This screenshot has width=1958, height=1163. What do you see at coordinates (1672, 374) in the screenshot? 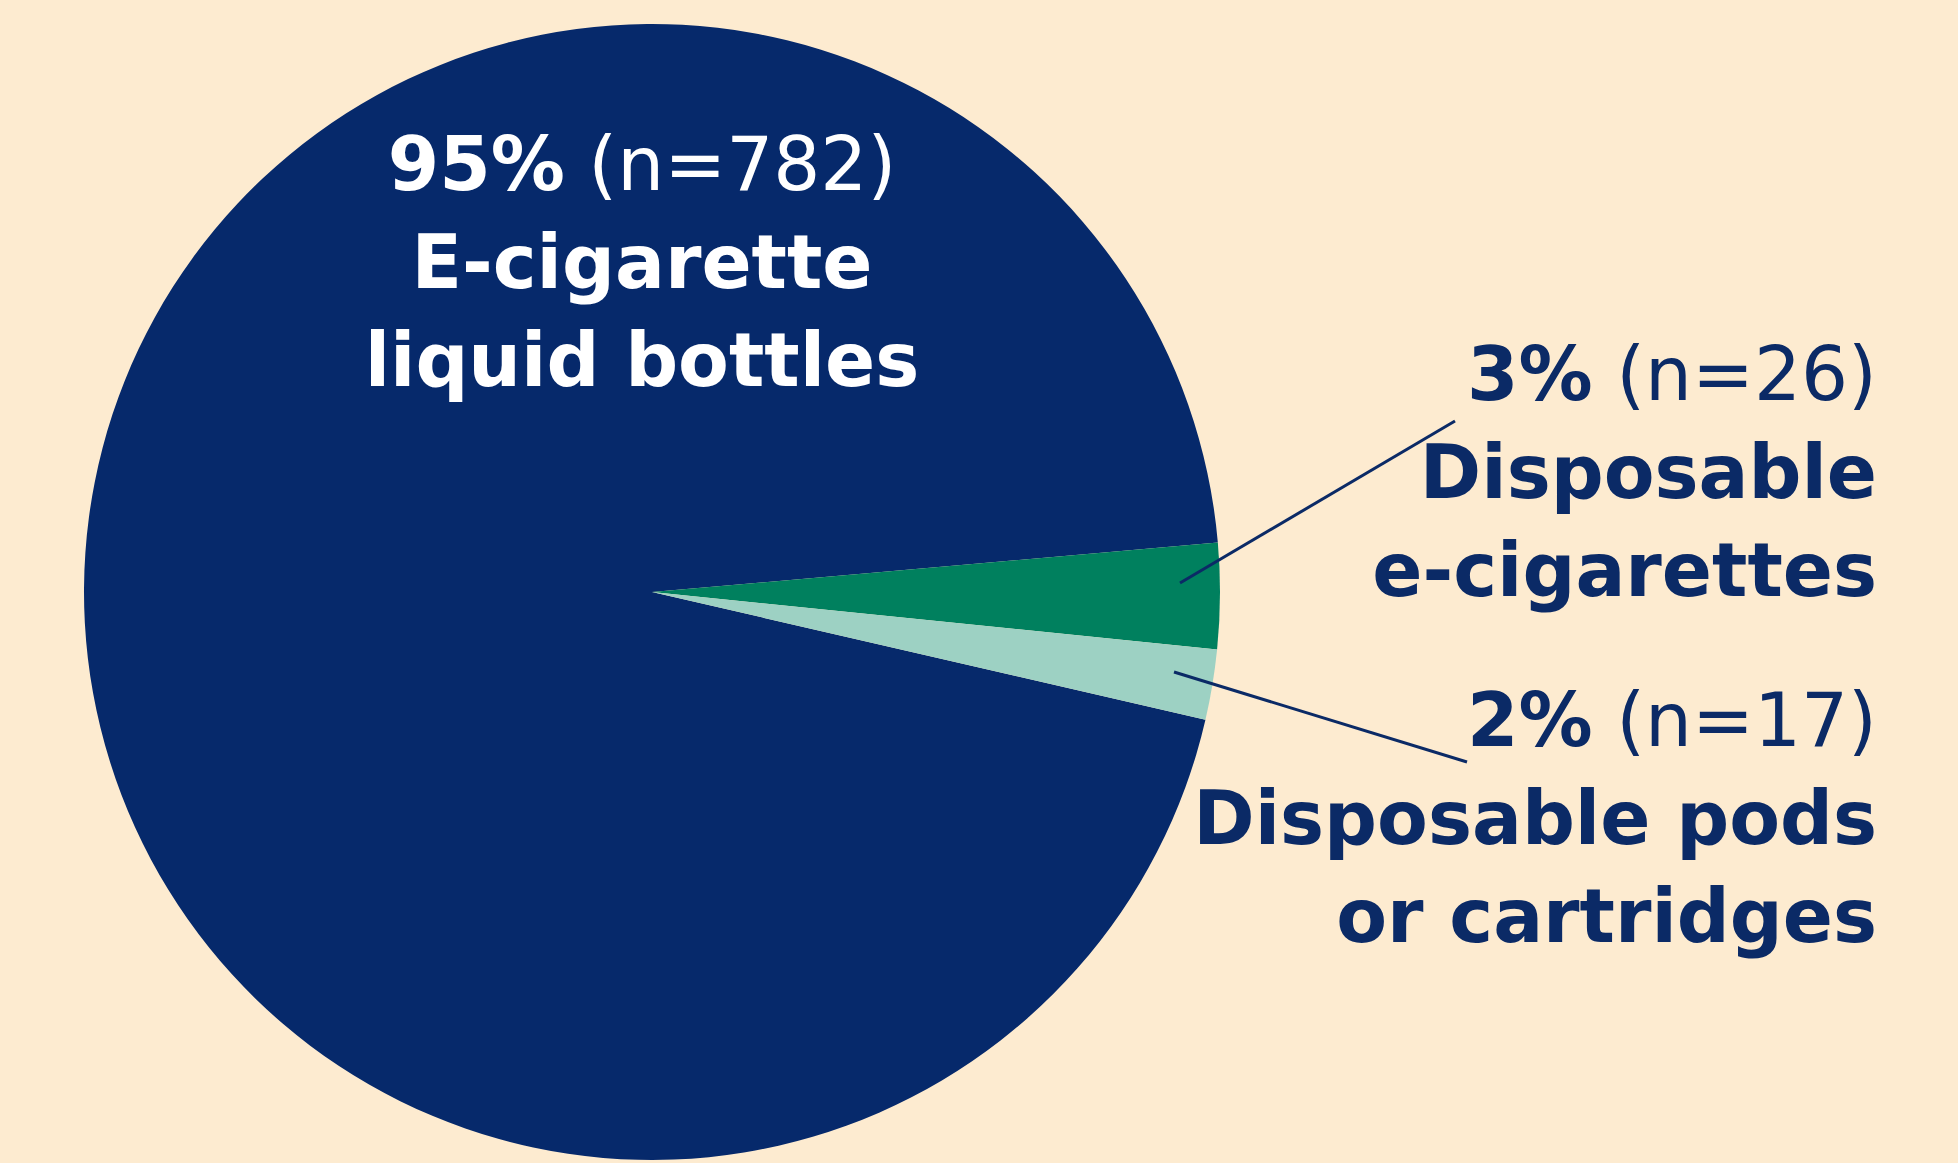
I see `data-label: 3% (n=26)` at bounding box center [1672, 374].